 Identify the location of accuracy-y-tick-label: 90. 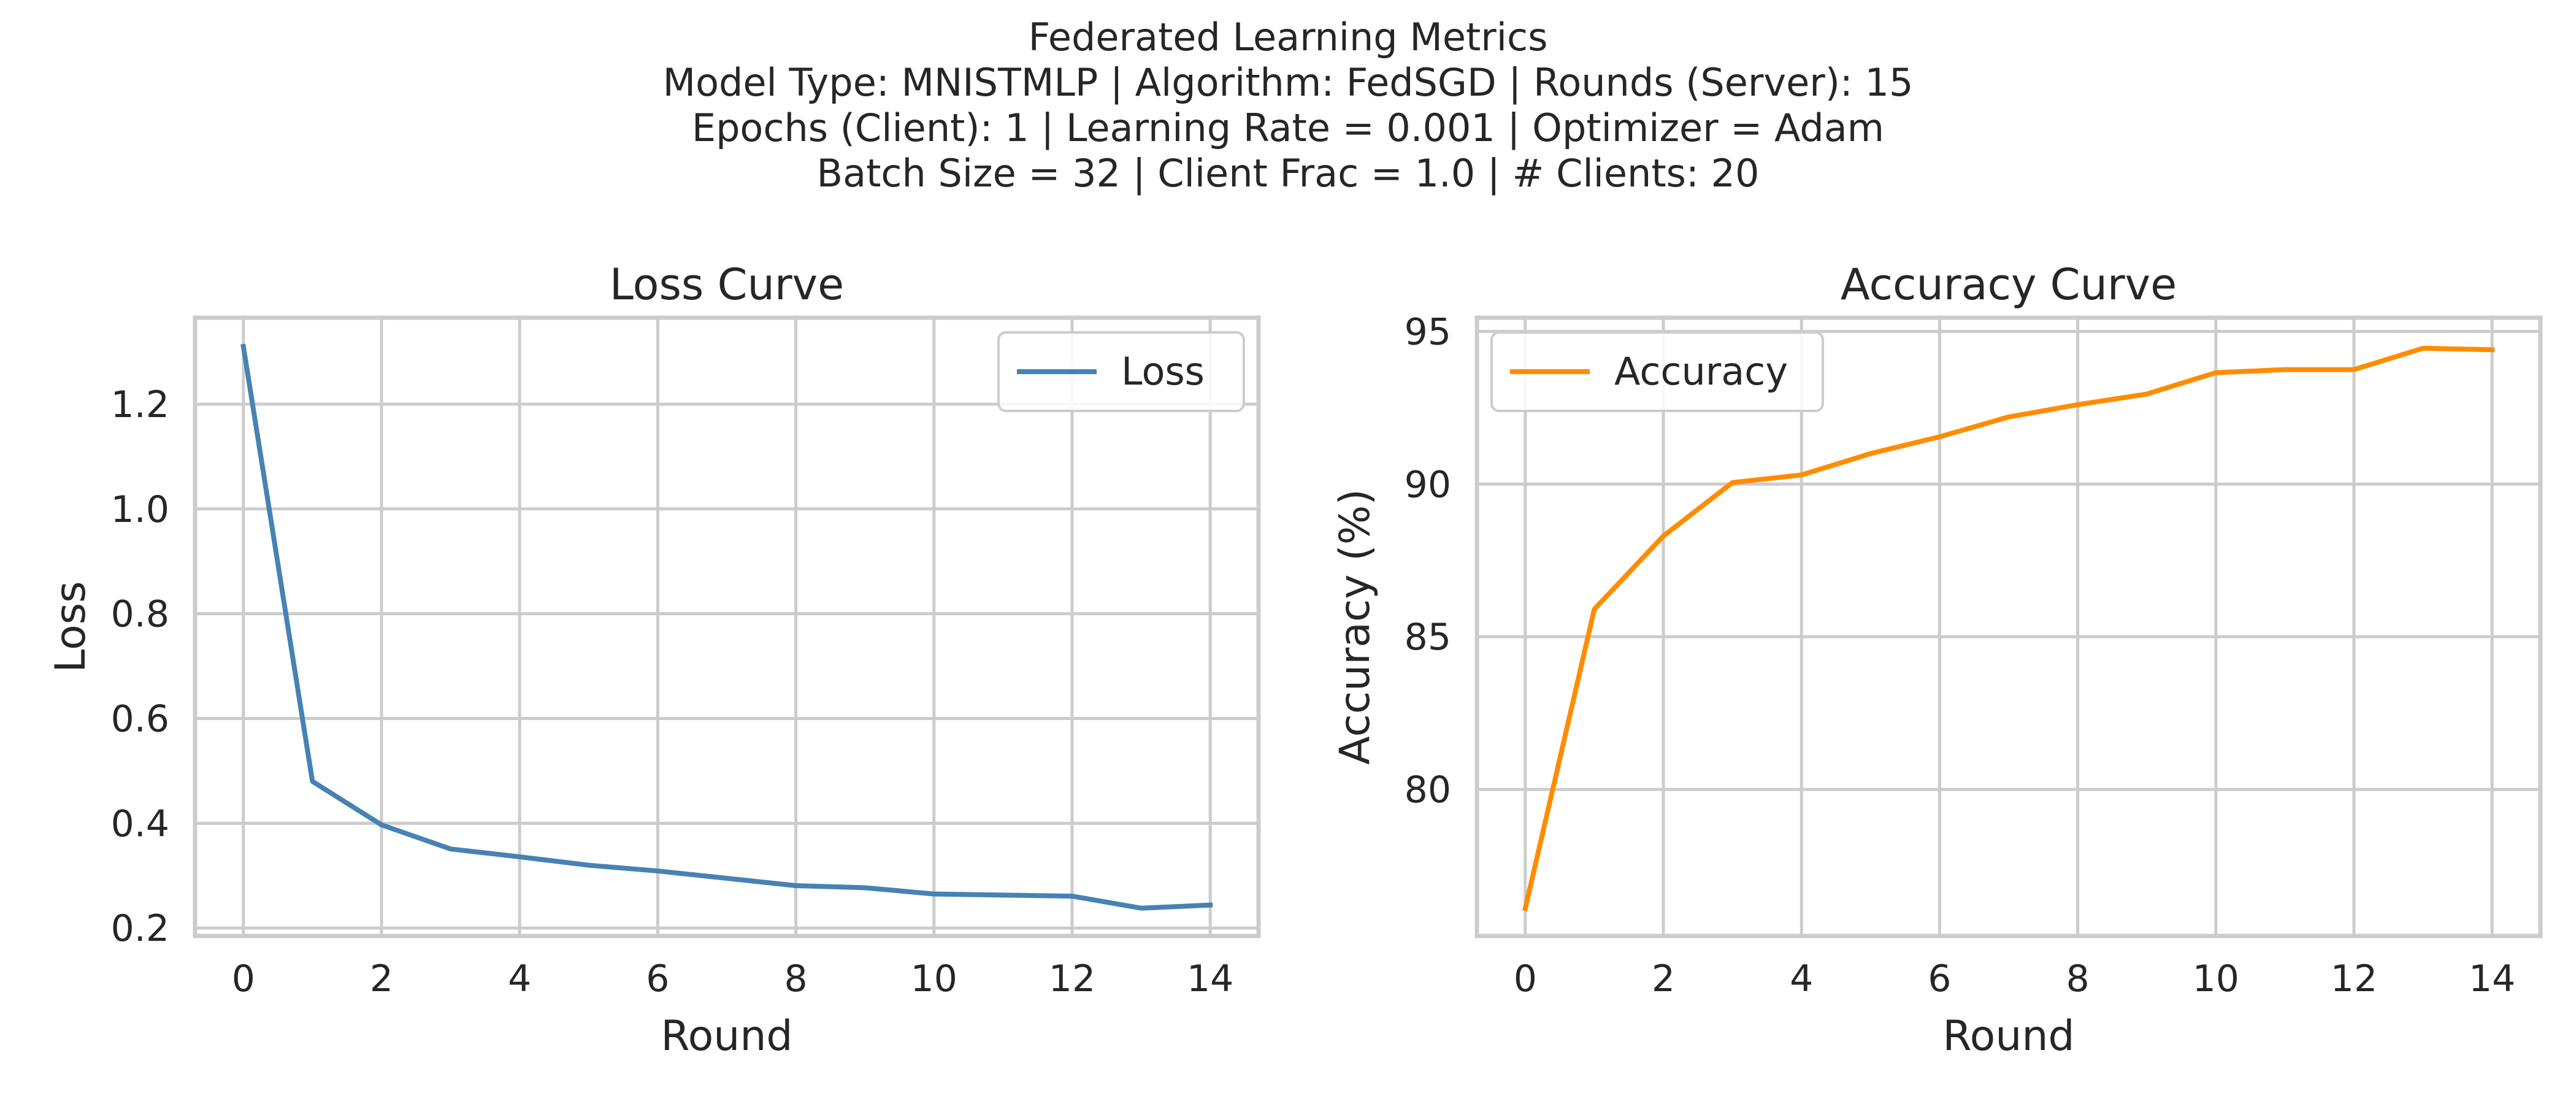
(1428, 484).